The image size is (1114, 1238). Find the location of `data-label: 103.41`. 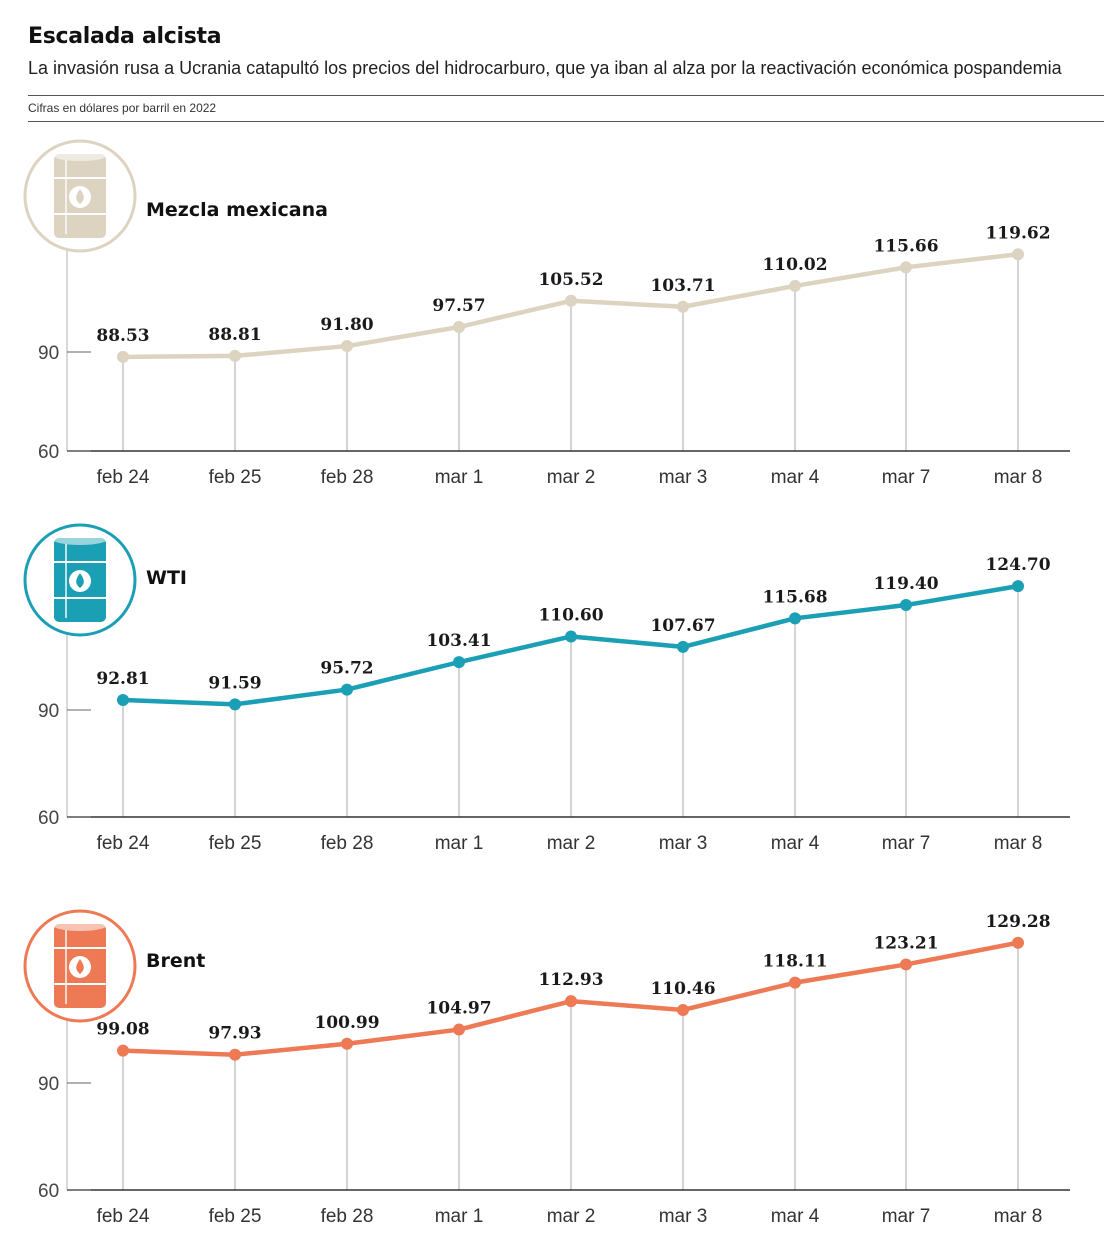

data-label: 103.41 is located at coordinates (458, 641).